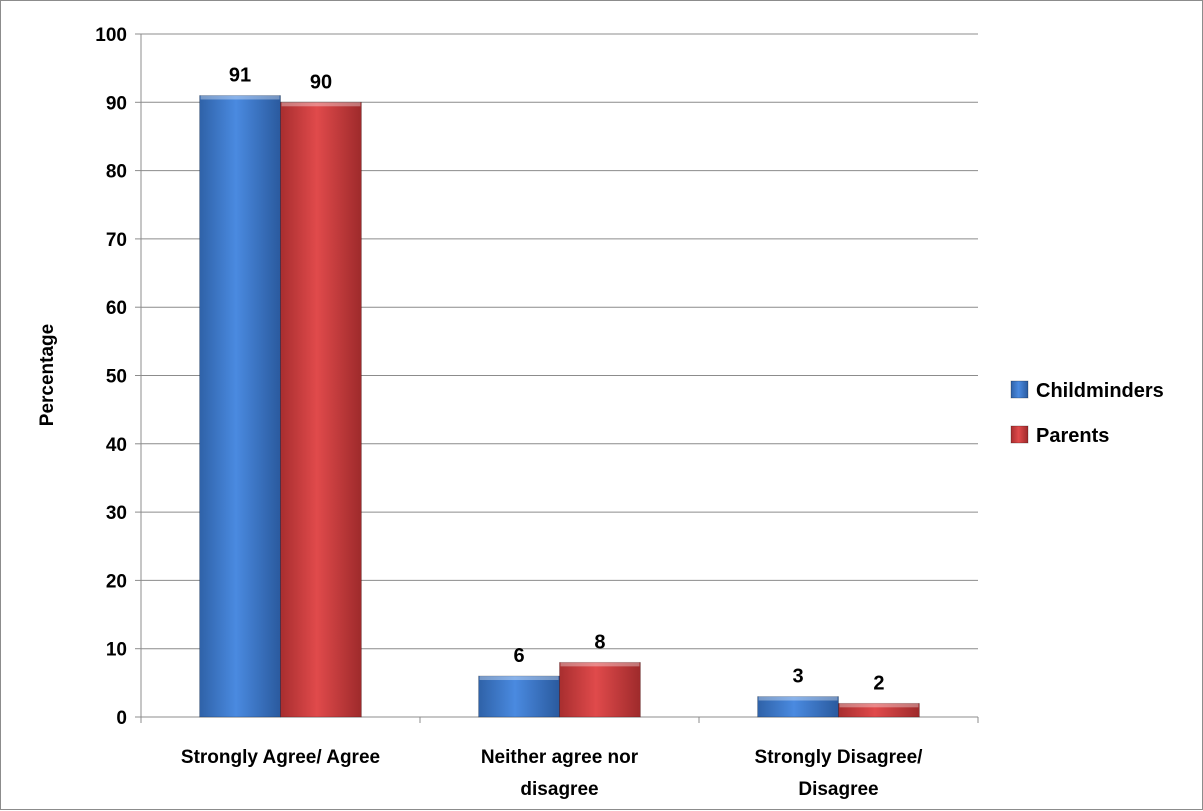 This screenshot has width=1203, height=811. What do you see at coordinates (797, 677) in the screenshot?
I see `data-label: 3` at bounding box center [797, 677].